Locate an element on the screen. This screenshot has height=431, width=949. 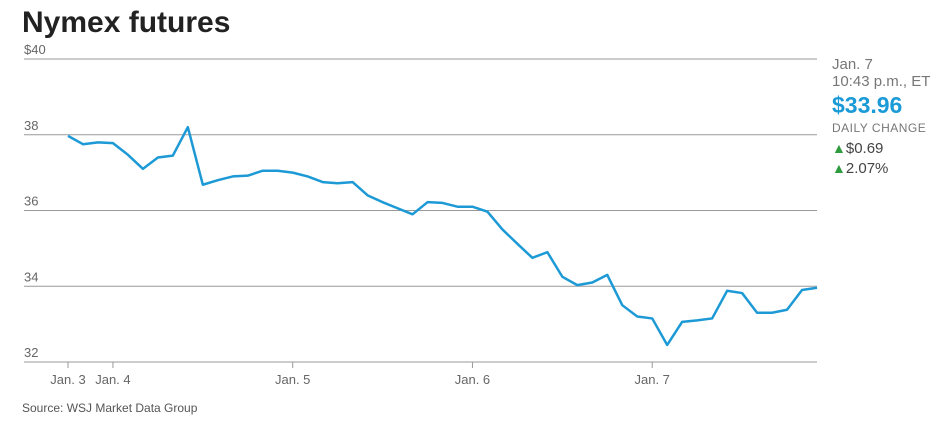
y-tick-label: 34 is located at coordinates (31, 276).